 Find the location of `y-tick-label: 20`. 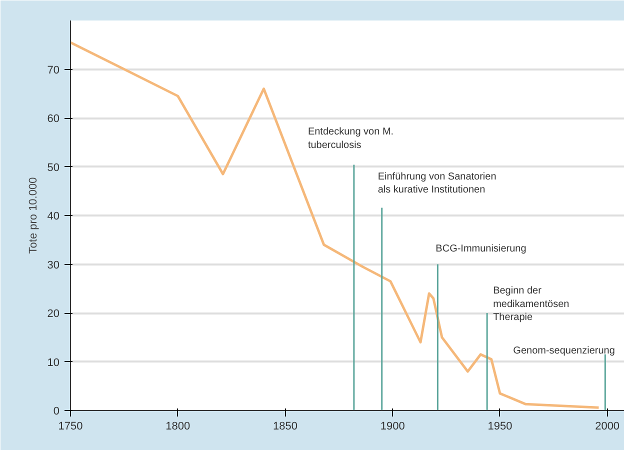

y-tick-label: 20 is located at coordinates (53, 314).